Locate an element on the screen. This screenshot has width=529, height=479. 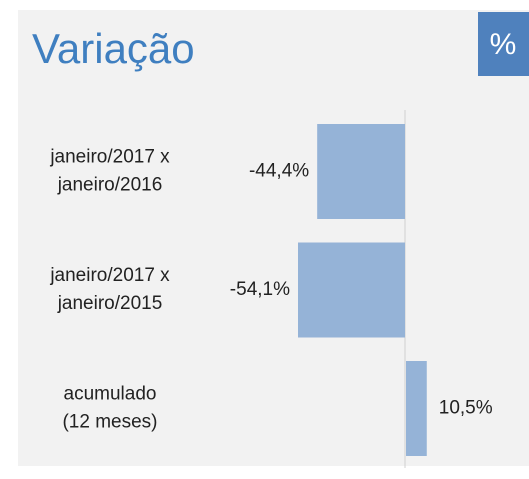
value-label: -54,1% is located at coordinates (260, 289).